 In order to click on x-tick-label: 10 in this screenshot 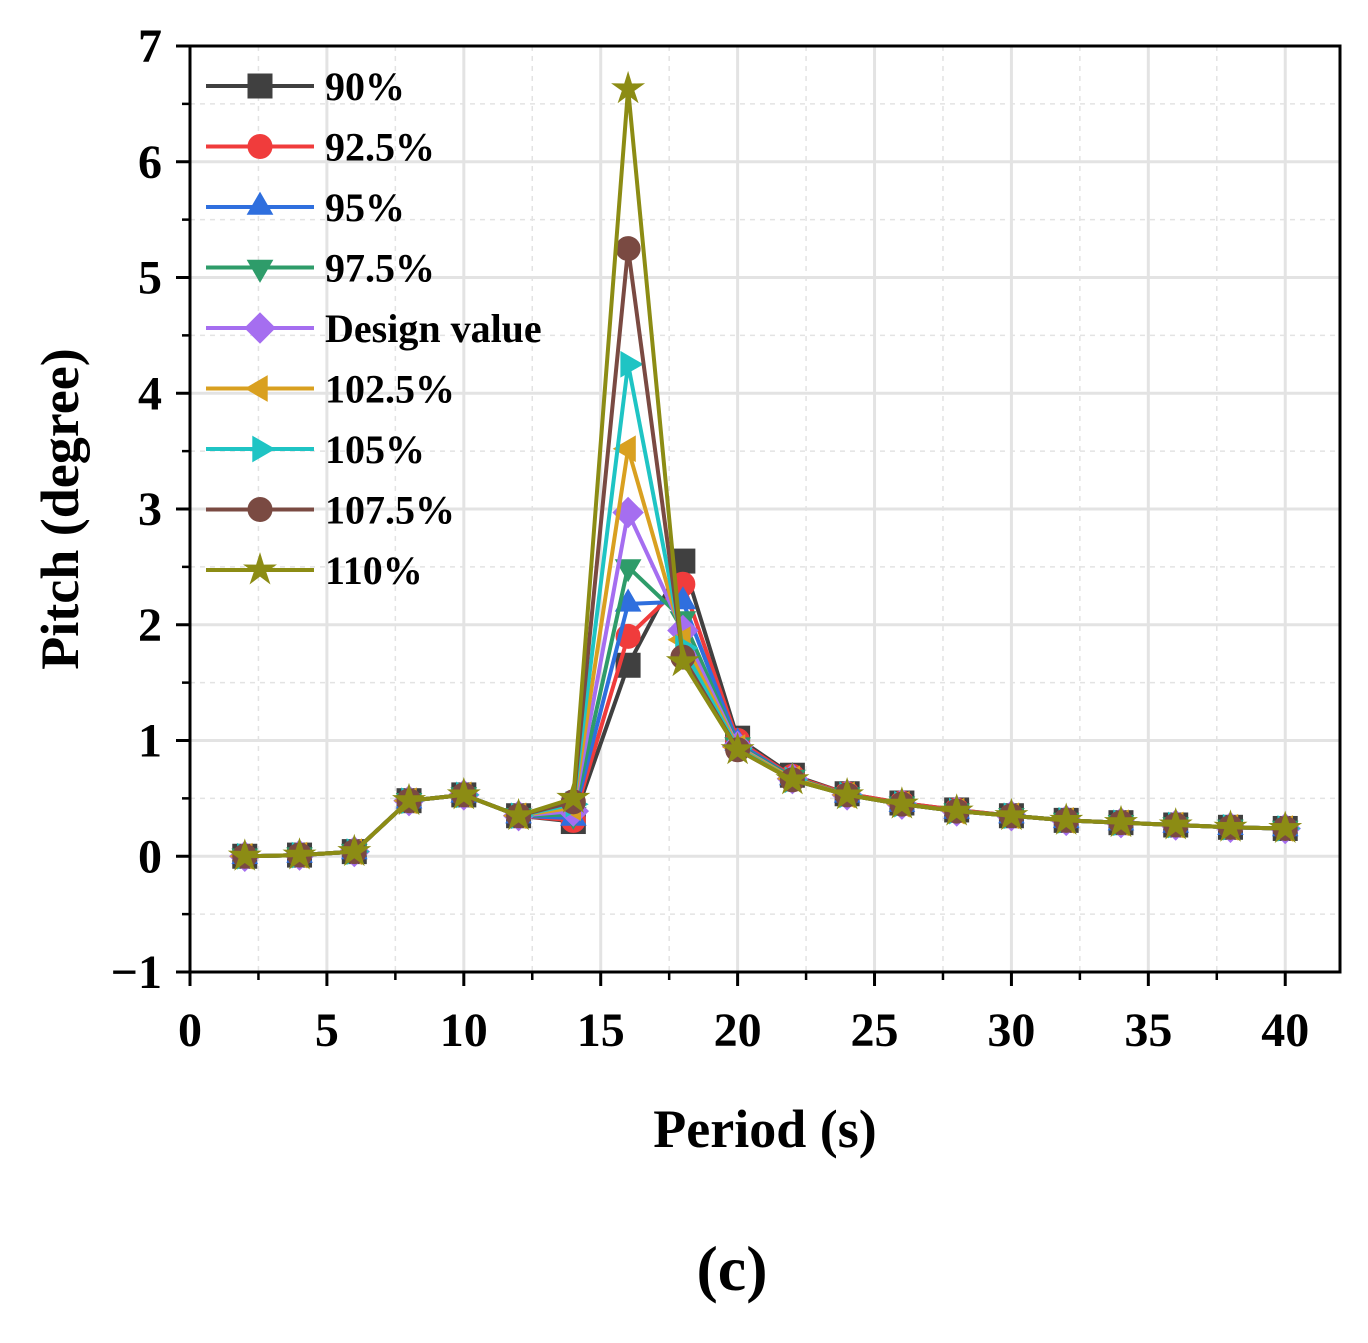, I will do `click(464, 1030)`.